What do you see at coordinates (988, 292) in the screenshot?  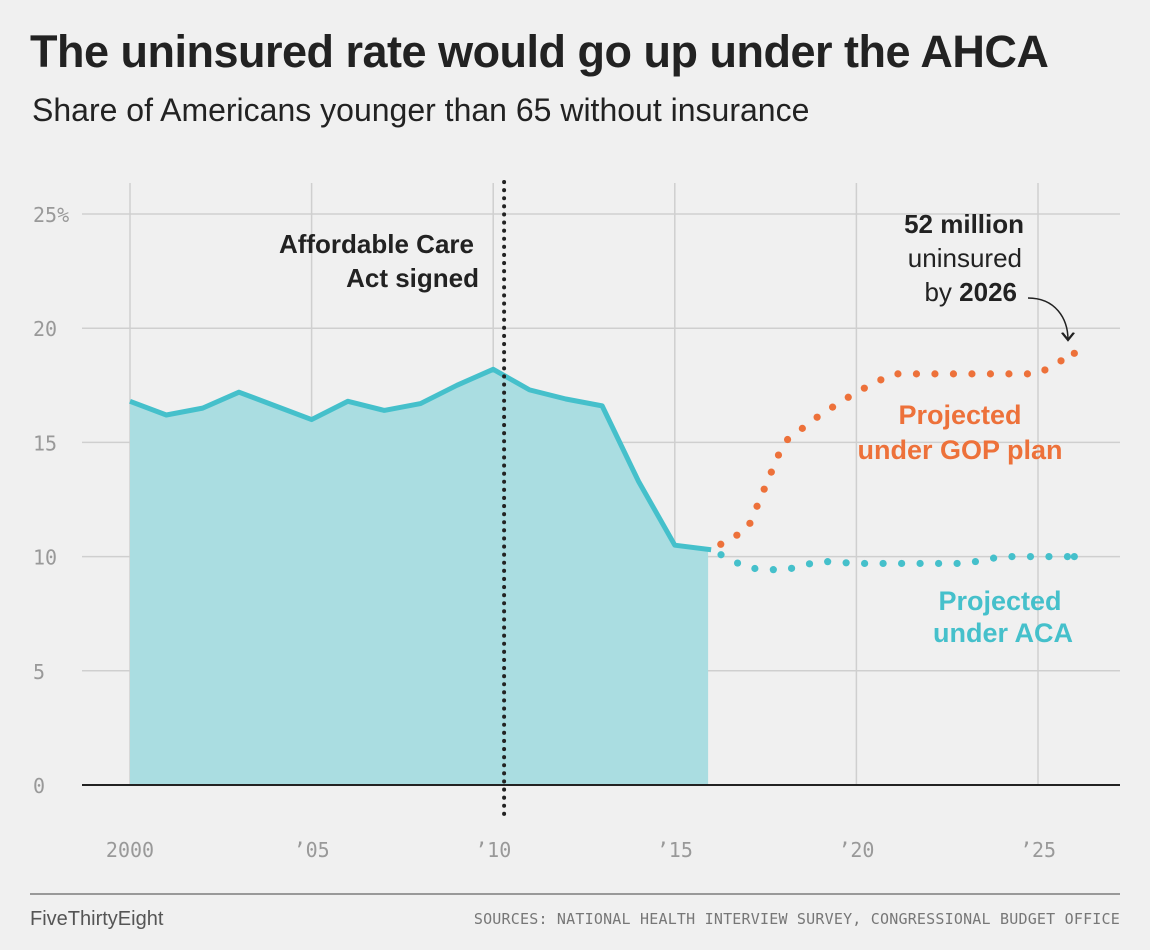 I see `callout-year: 2026` at bounding box center [988, 292].